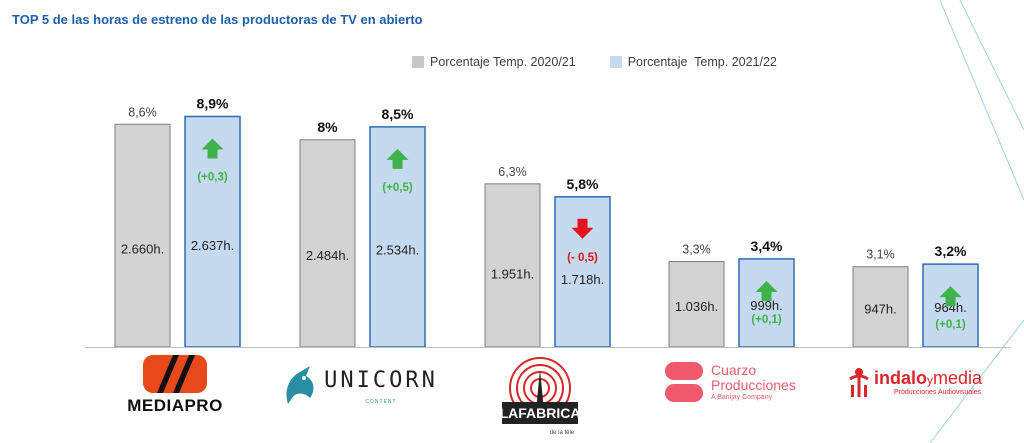  I want to click on indalo-logo-text-4: Producciones Audiovisuales, so click(938, 392).